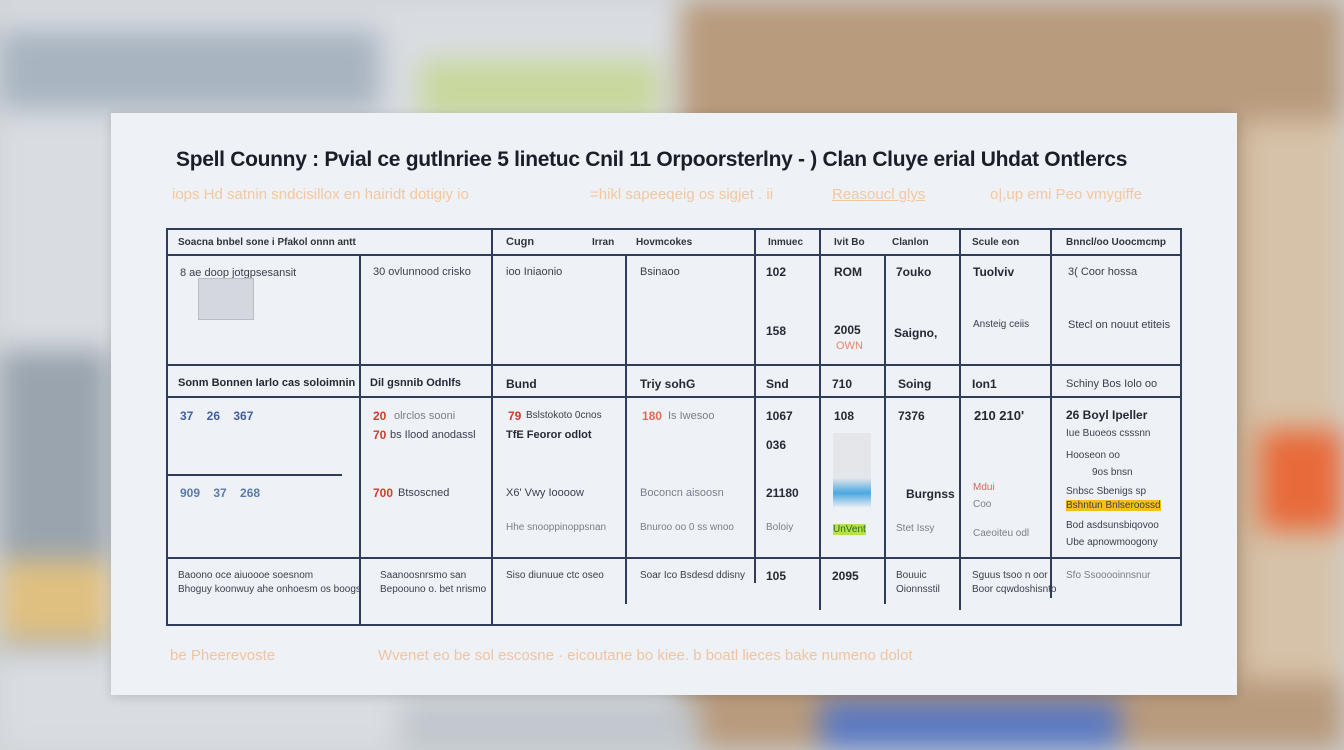  I want to click on table-cell: Hooseon oo, so click(1093, 455).